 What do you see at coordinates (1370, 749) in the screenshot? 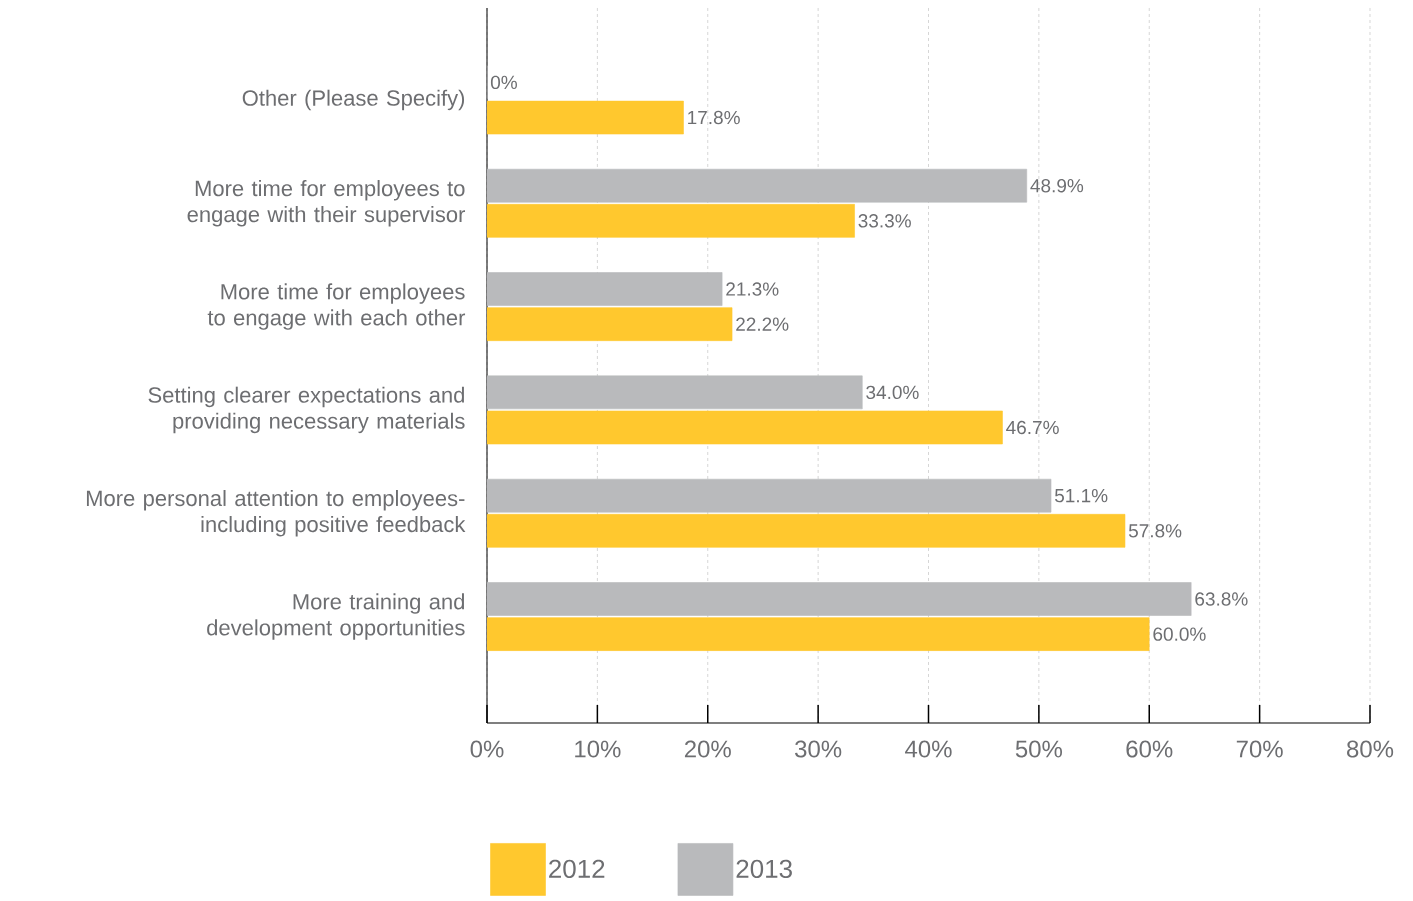
I see `x-tick-label: 80%` at bounding box center [1370, 749].